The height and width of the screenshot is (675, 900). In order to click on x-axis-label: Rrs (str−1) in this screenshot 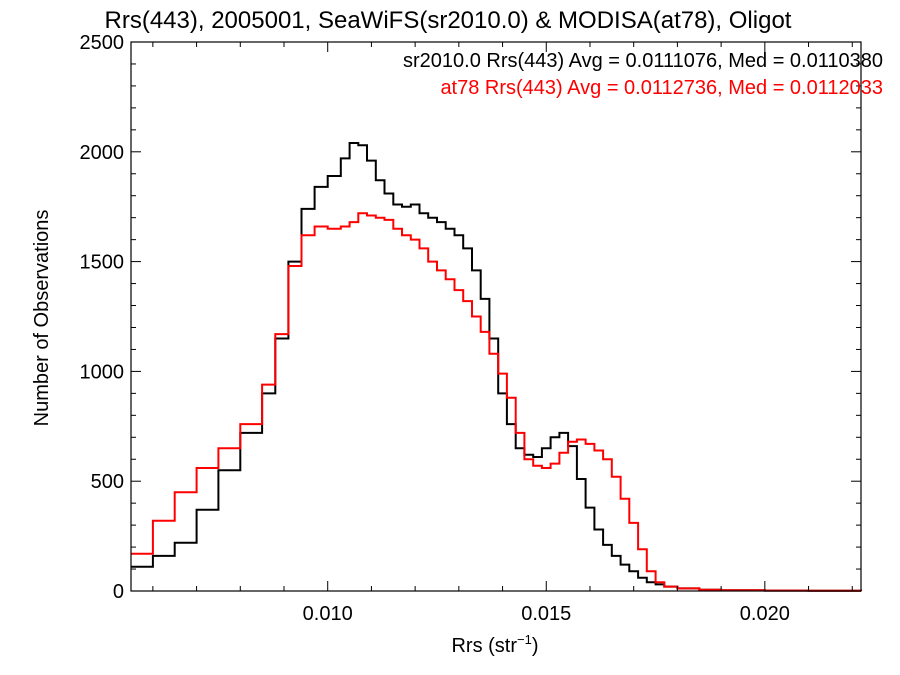, I will do `click(494, 644)`.